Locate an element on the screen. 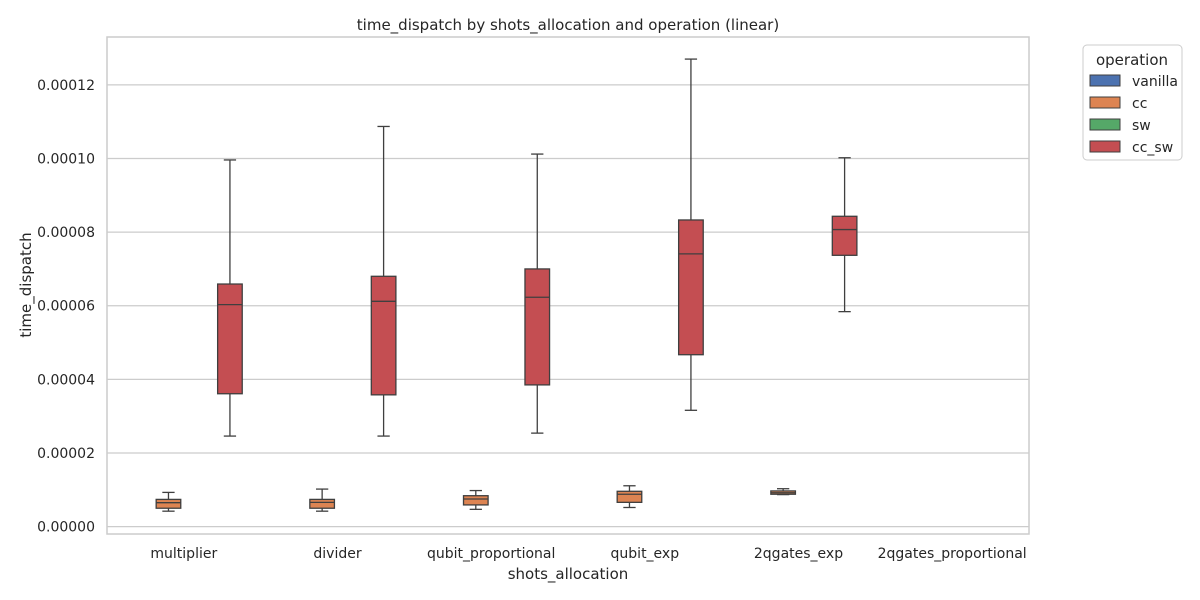 The height and width of the screenshot is (600, 1200). legend-label: cc is located at coordinates (1139, 104).